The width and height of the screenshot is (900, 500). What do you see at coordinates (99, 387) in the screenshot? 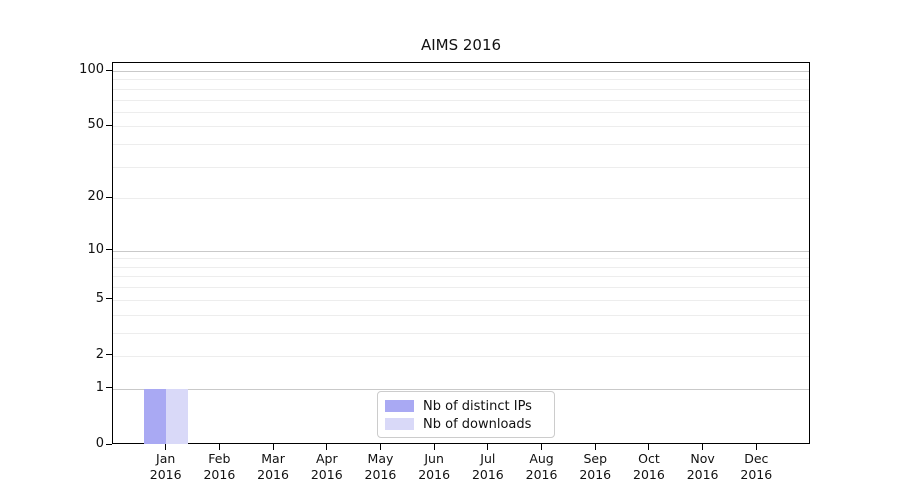
I see `y-tick-label: 1` at bounding box center [99, 387].